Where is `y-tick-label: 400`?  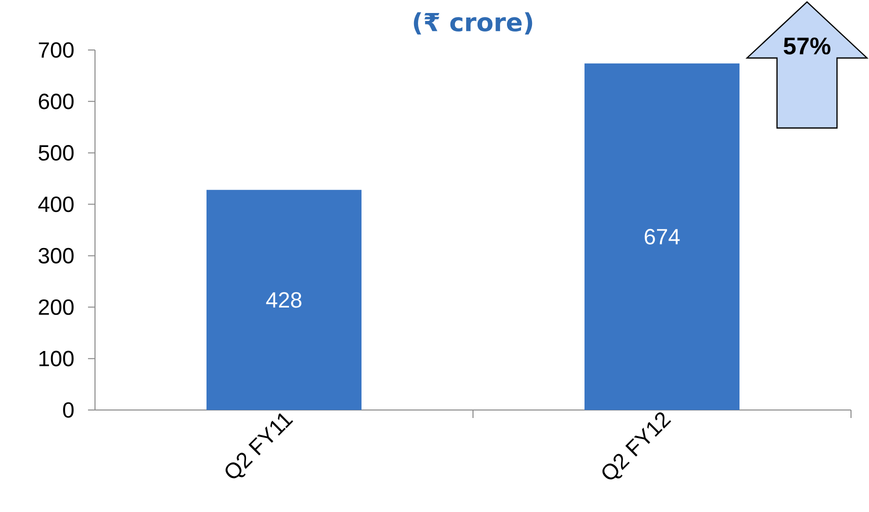 y-tick-label: 400 is located at coordinates (56, 204).